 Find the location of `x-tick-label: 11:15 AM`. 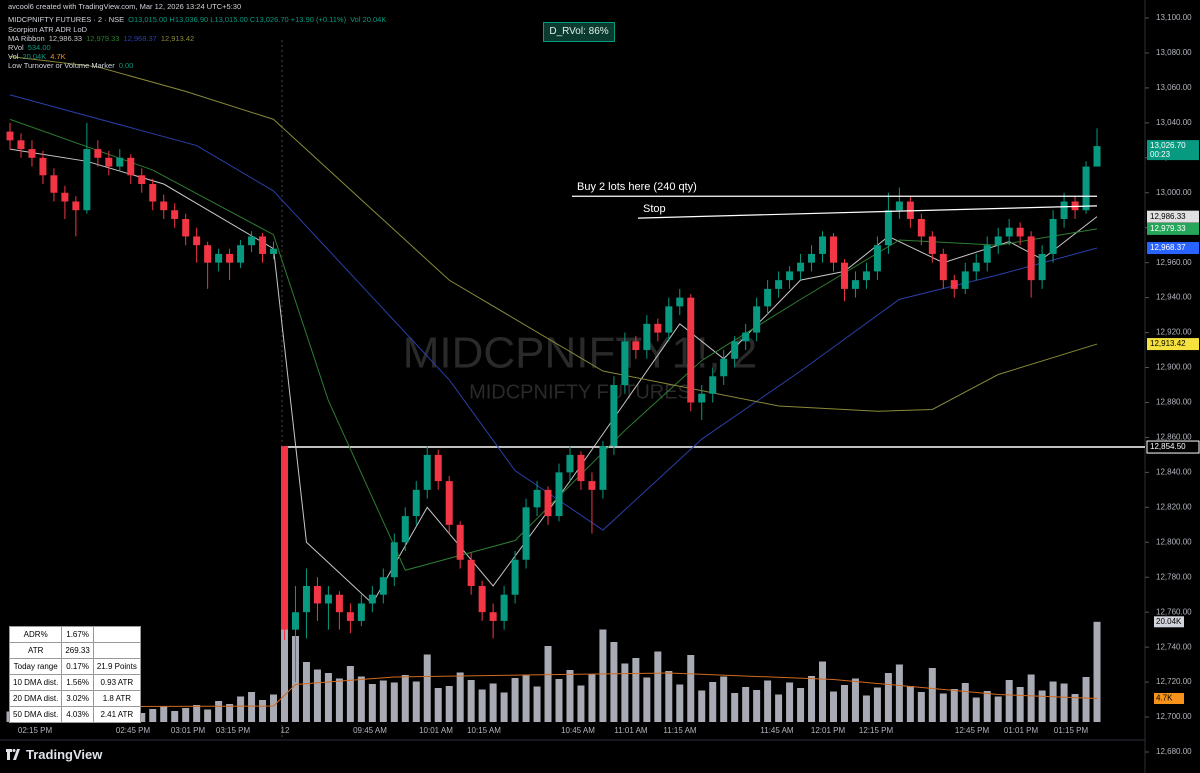

x-tick-label: 11:15 AM is located at coordinates (680, 730).